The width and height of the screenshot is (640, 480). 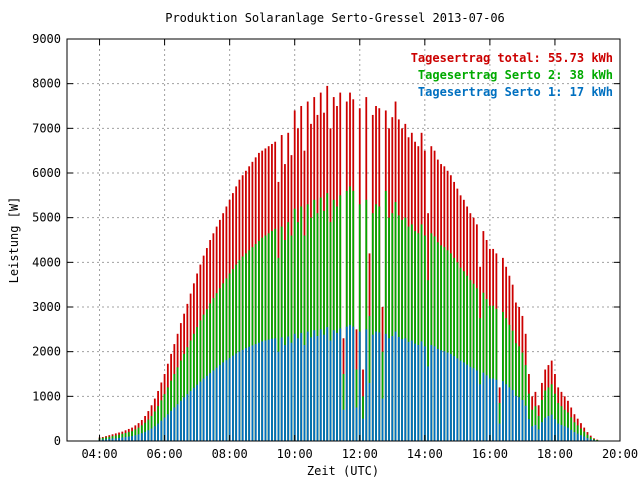 What do you see at coordinates (165, 454) in the screenshot?
I see `x-tick-label: 06:00` at bounding box center [165, 454].